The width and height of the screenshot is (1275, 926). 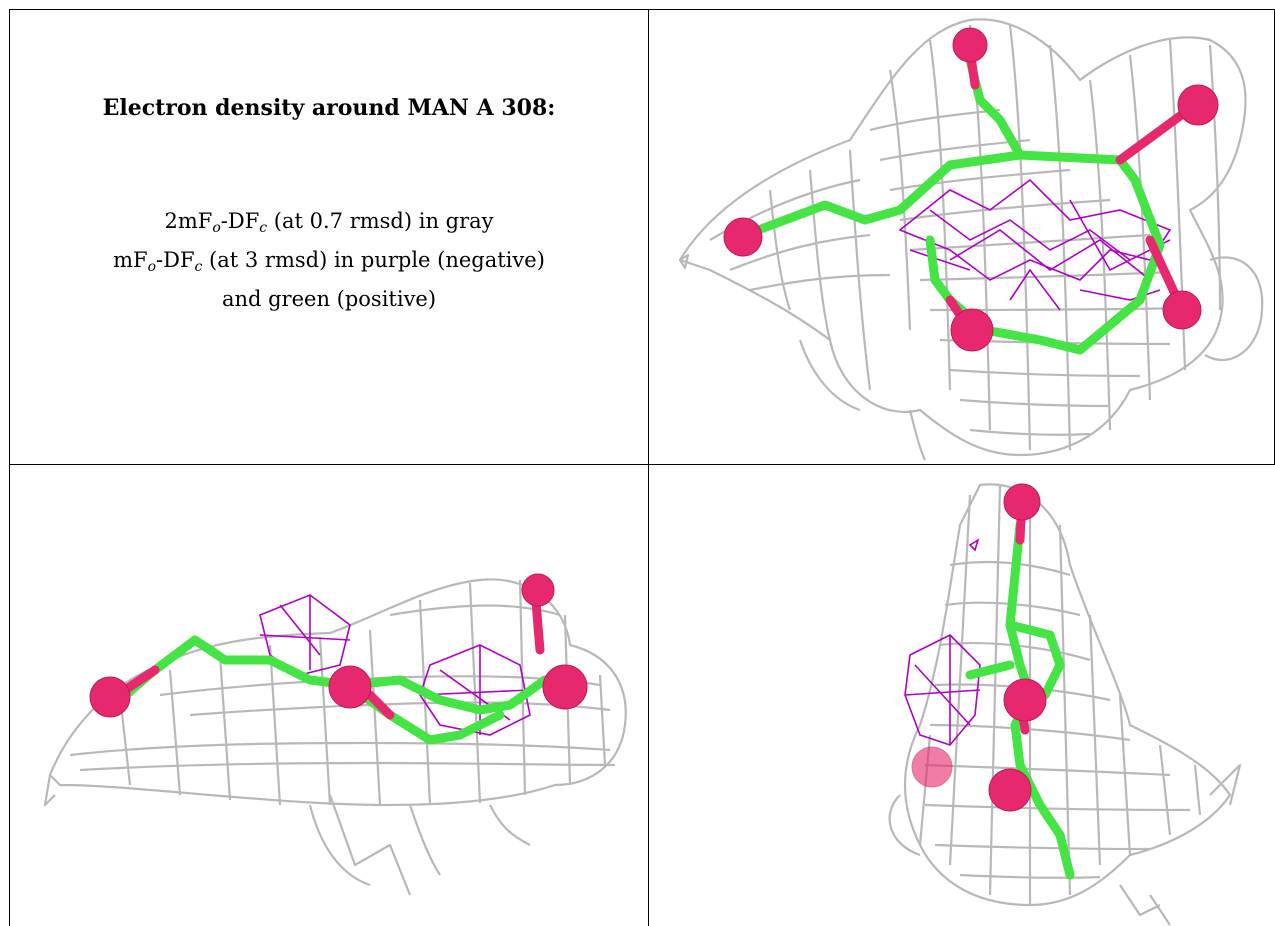 I want to click on density-view-bottom-right, so click(x=1065, y=704).